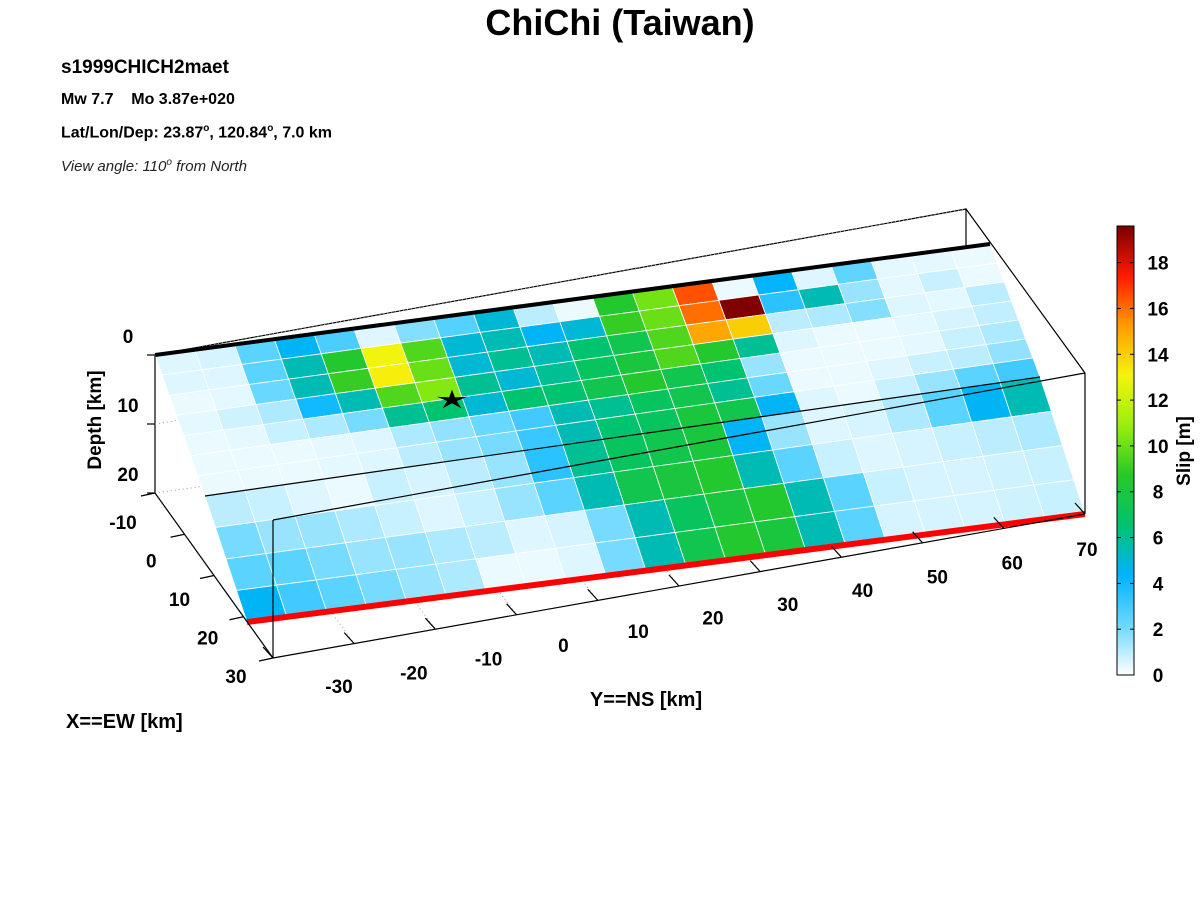  I want to click on y-tick-label: 30, so click(787, 605).